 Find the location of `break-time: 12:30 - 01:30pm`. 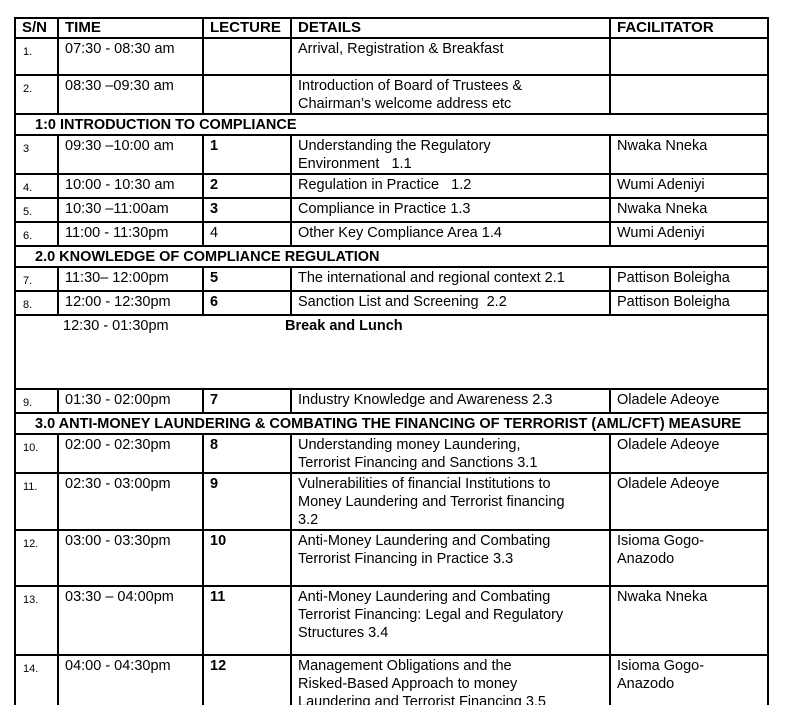

break-time: 12:30 - 01:30pm is located at coordinates (116, 326).